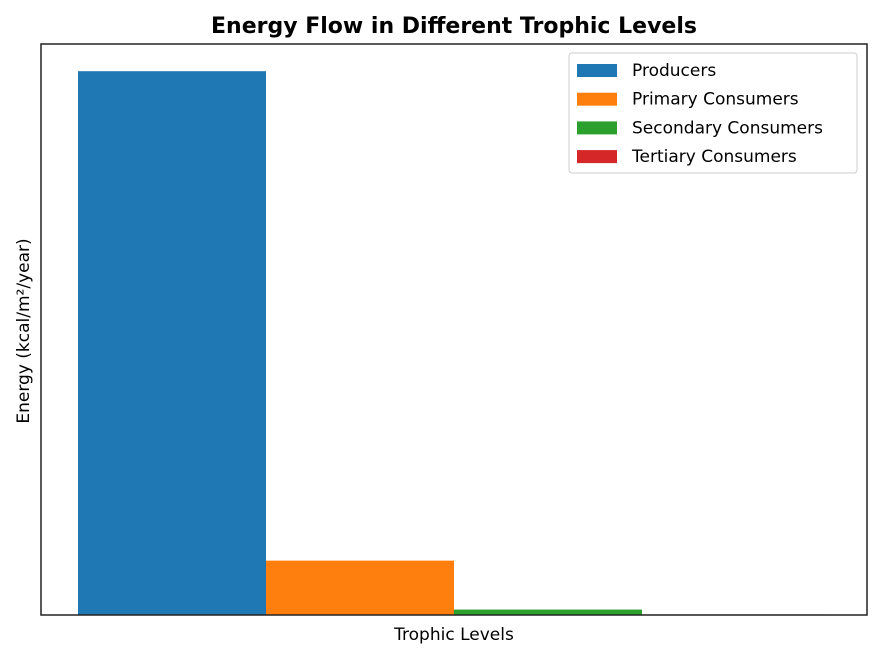 The image size is (882, 661). Describe the element at coordinates (24, 330) in the screenshot. I see `y-axis-label: Energy (kcal/m²/year)` at that location.